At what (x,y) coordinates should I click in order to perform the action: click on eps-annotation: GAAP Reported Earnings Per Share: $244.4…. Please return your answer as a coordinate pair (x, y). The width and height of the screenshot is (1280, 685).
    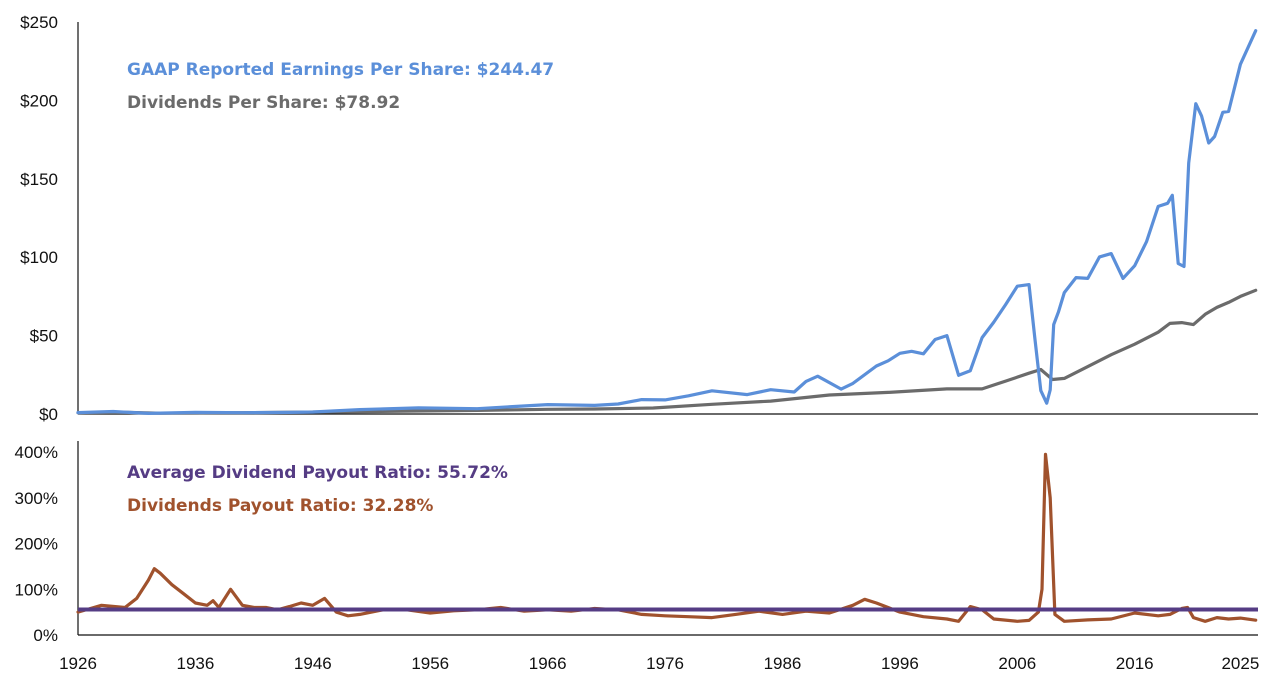
    Looking at the image, I should click on (340, 70).